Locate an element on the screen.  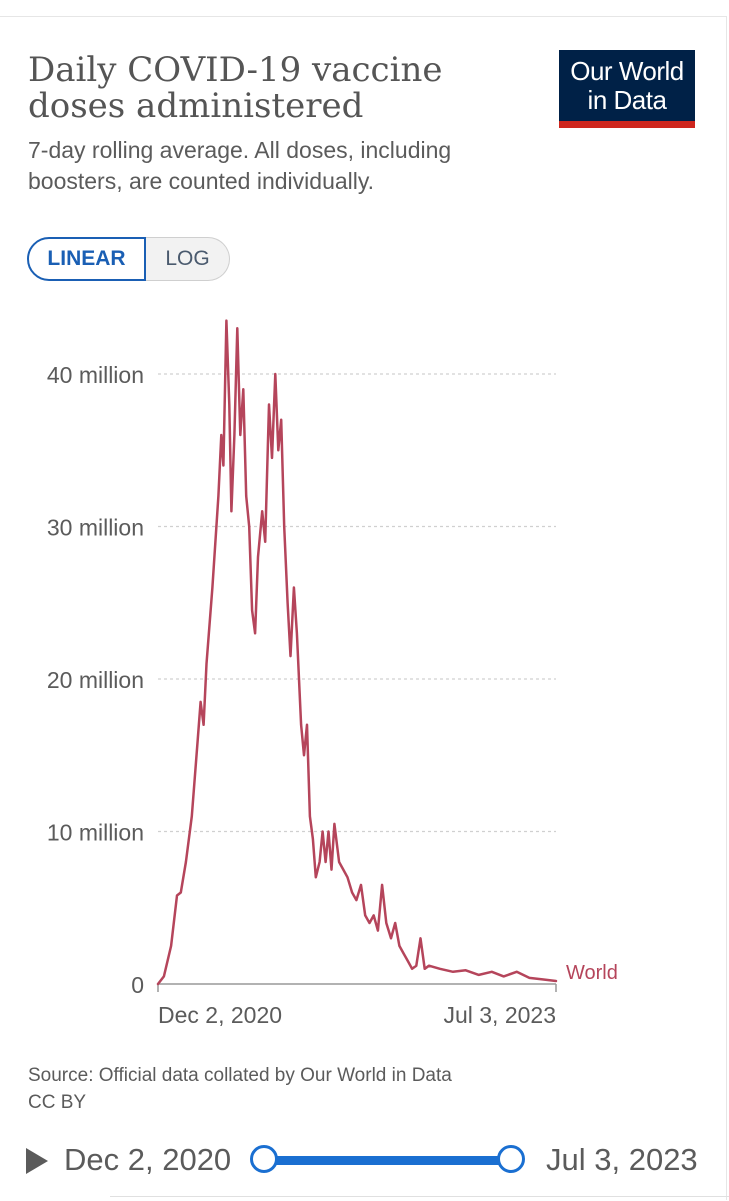
logo-line-1: Our World is located at coordinates (627, 71).